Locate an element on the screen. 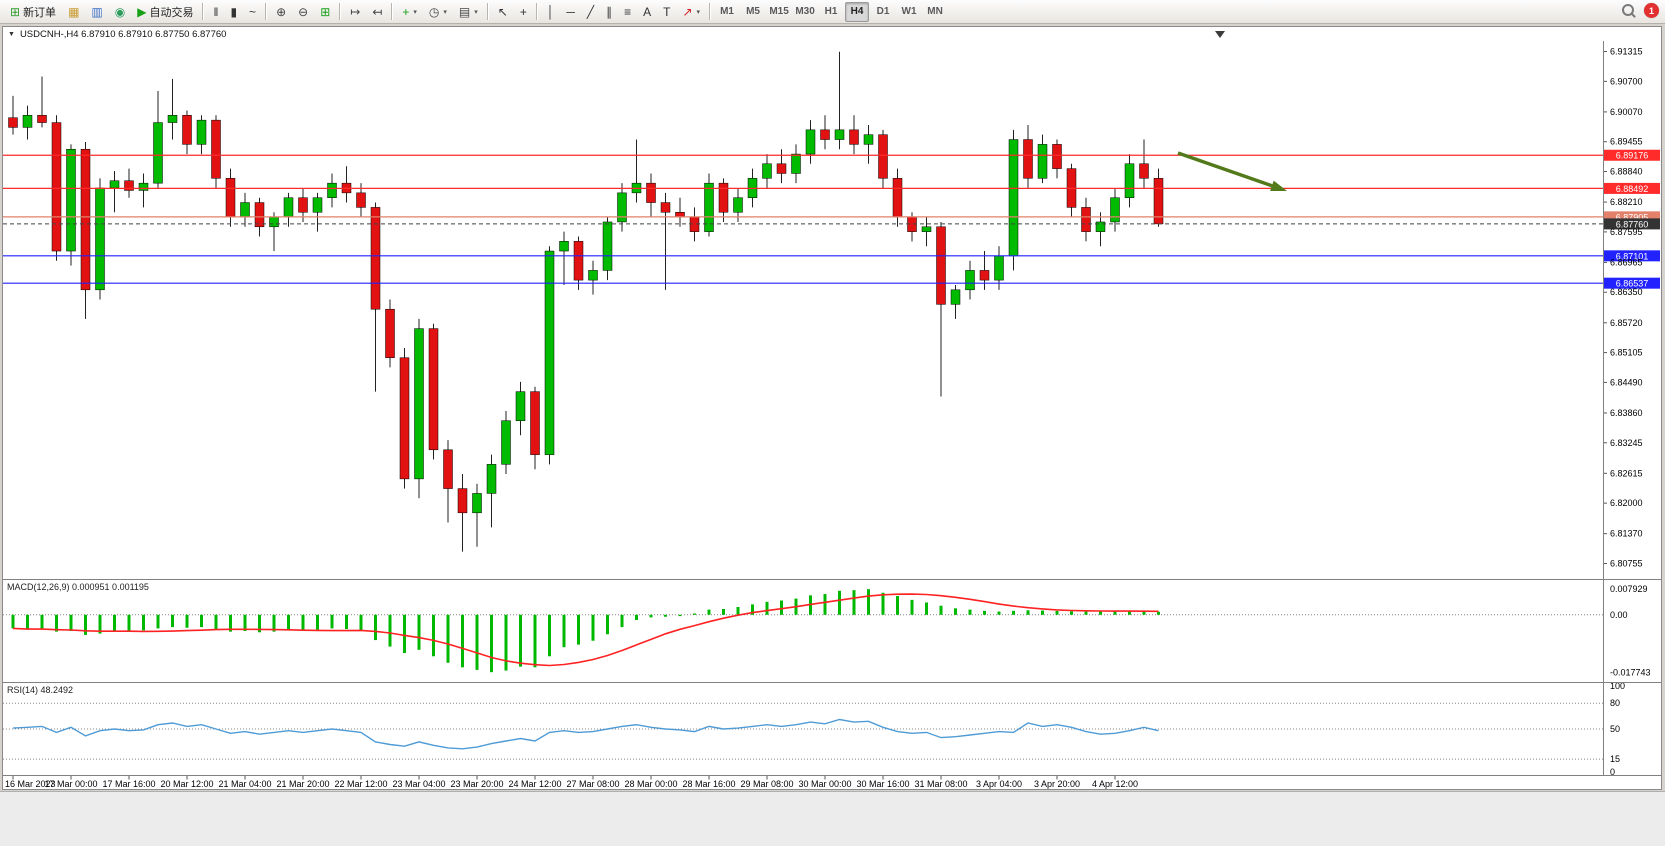  notification-badge: 1 is located at coordinates (1651, 10).